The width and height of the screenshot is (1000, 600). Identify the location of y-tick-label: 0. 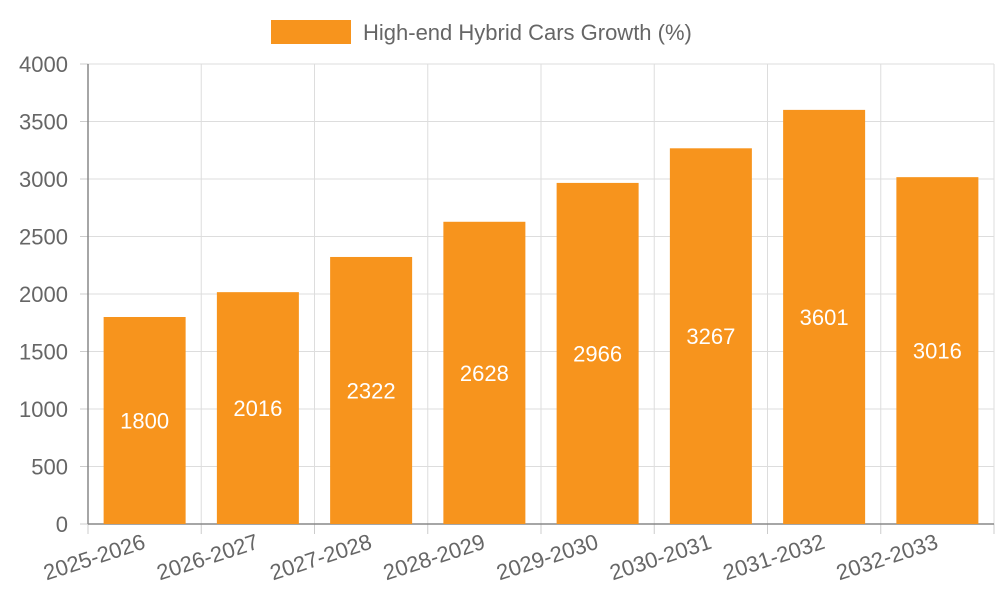
(62, 524).